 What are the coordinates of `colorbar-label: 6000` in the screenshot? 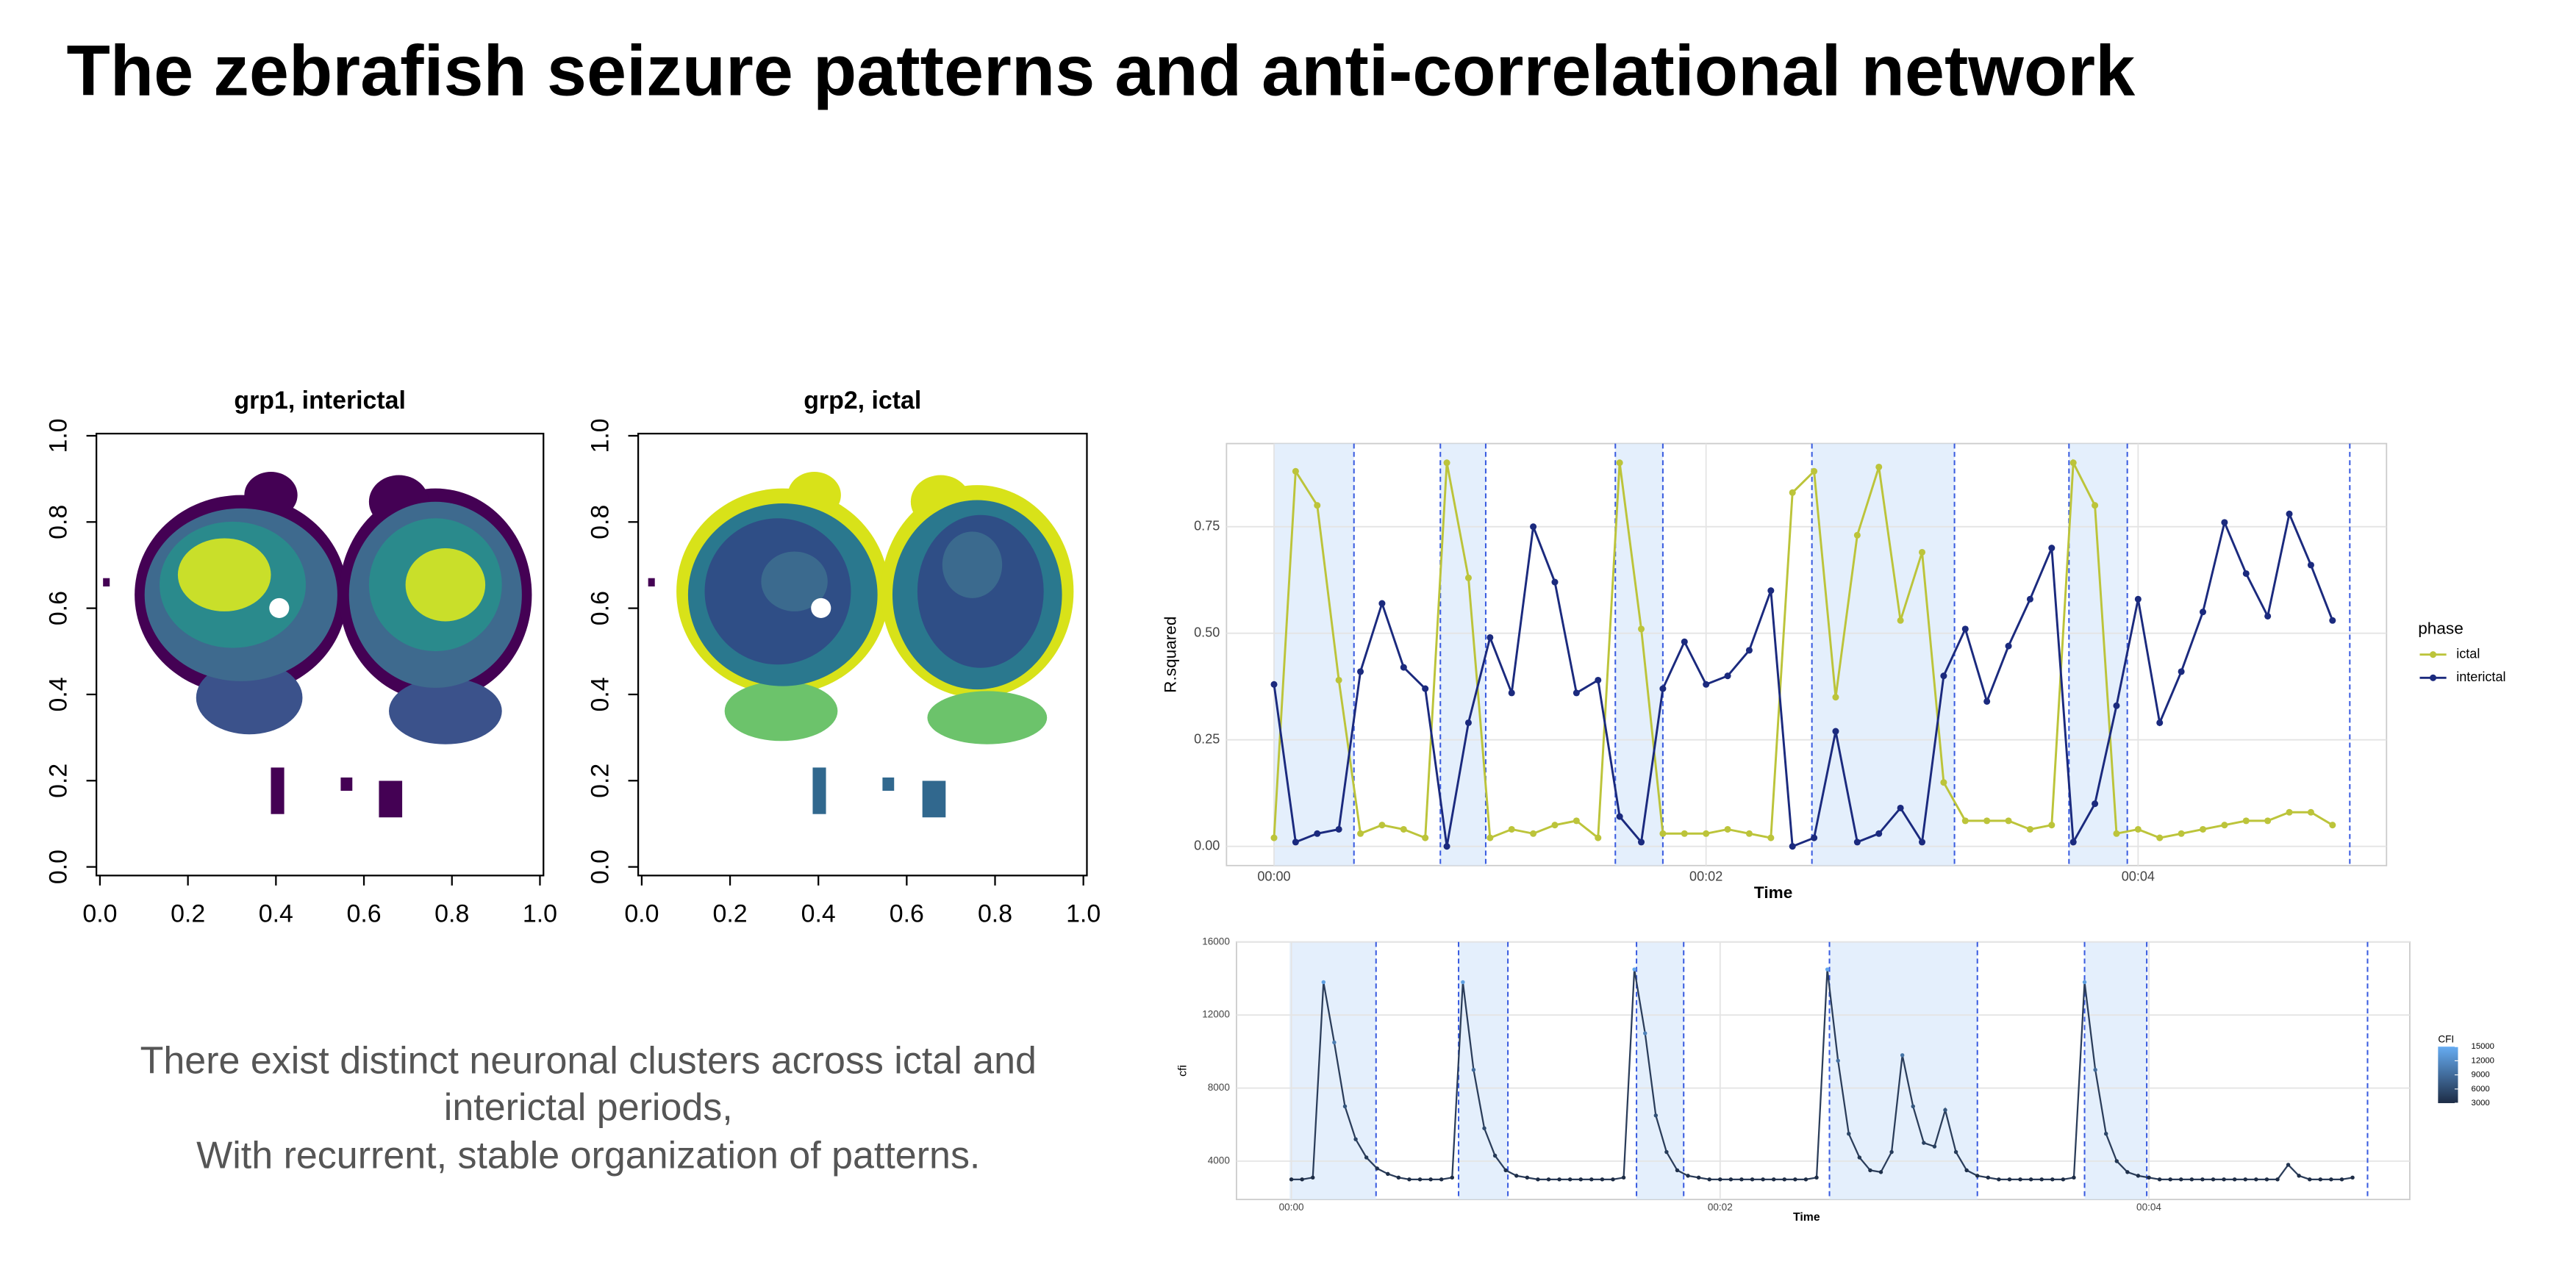 It's located at (2481, 1089).